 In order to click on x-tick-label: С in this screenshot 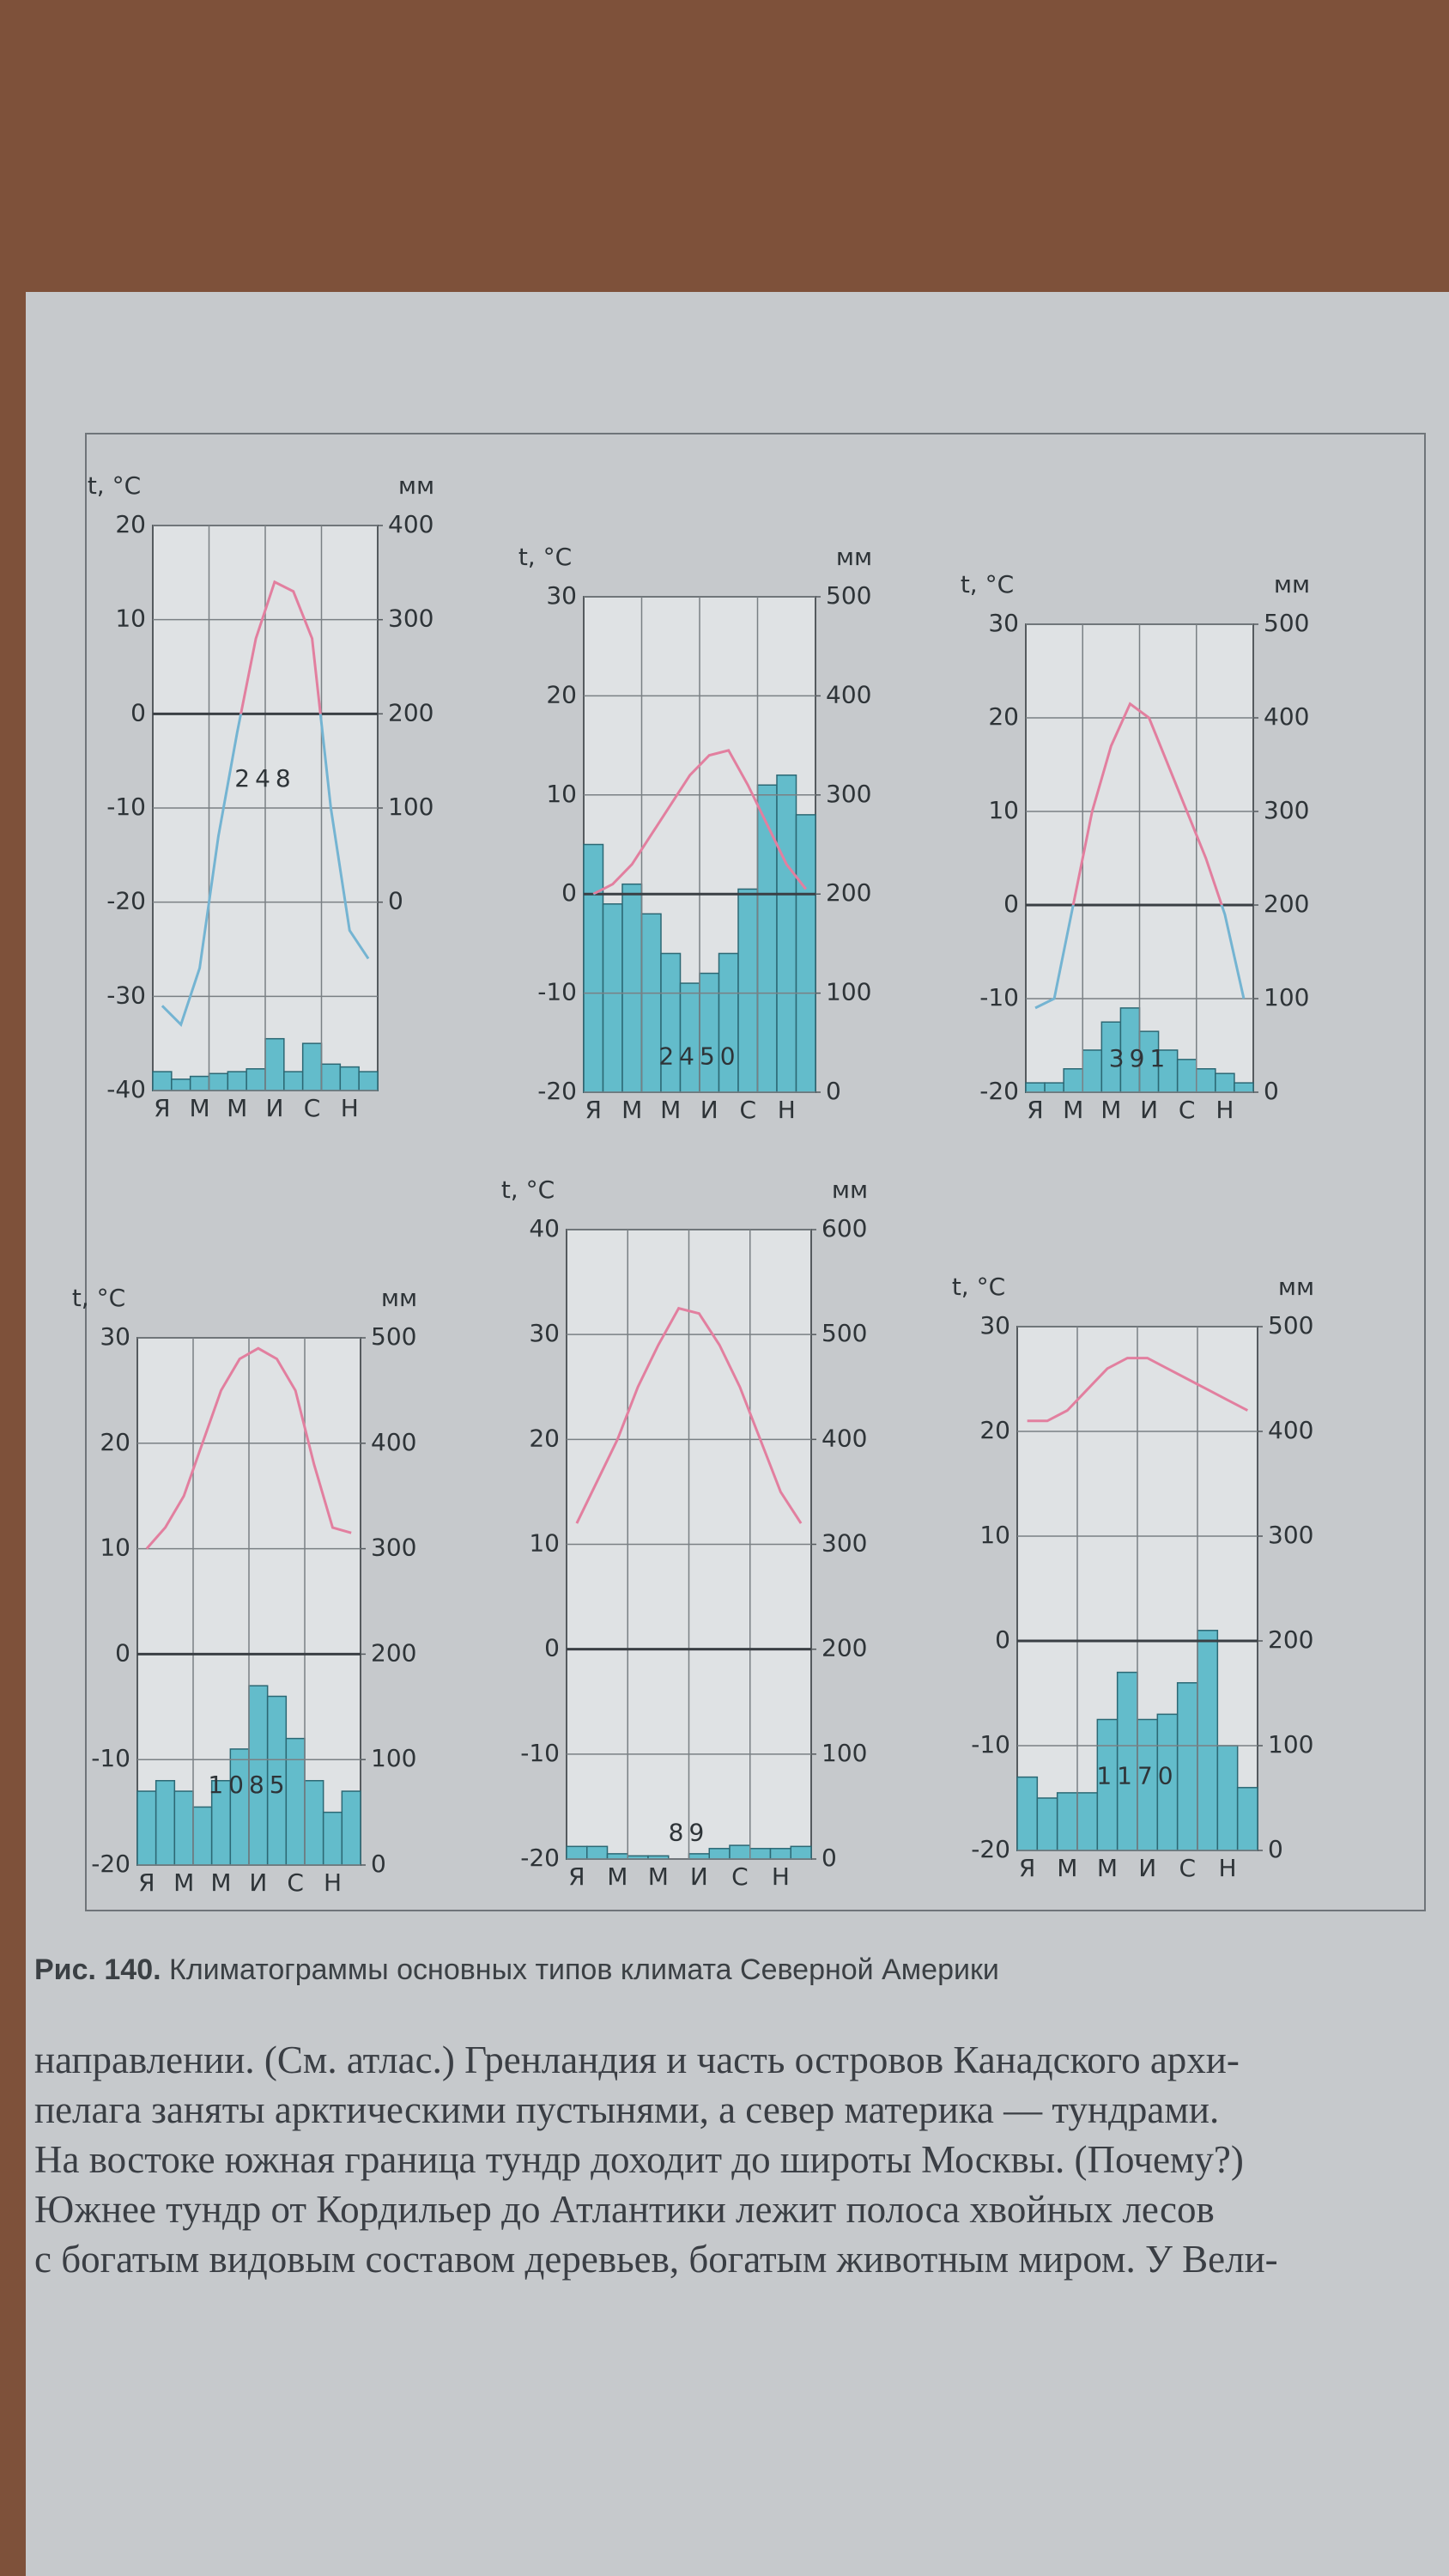, I will do `click(1187, 1110)`.